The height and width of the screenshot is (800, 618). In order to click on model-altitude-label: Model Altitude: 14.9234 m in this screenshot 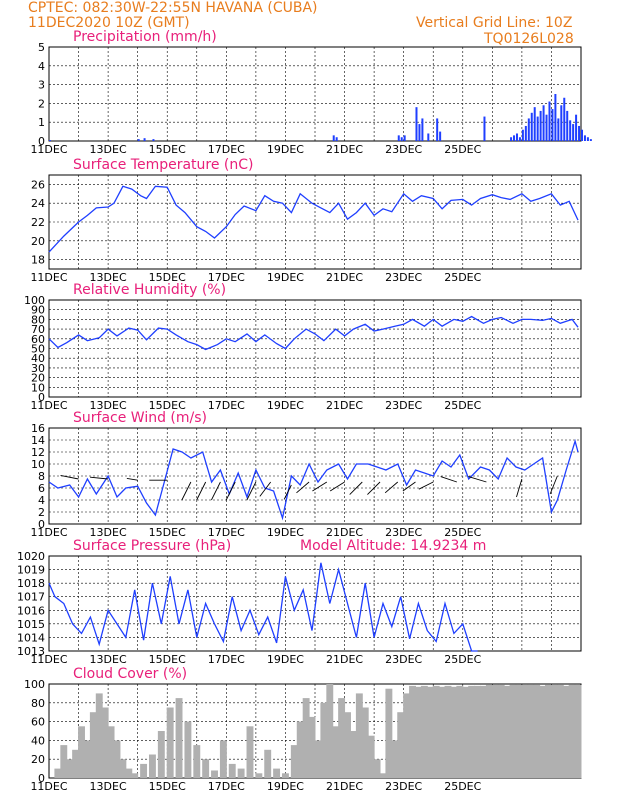, I will do `click(393, 546)`.